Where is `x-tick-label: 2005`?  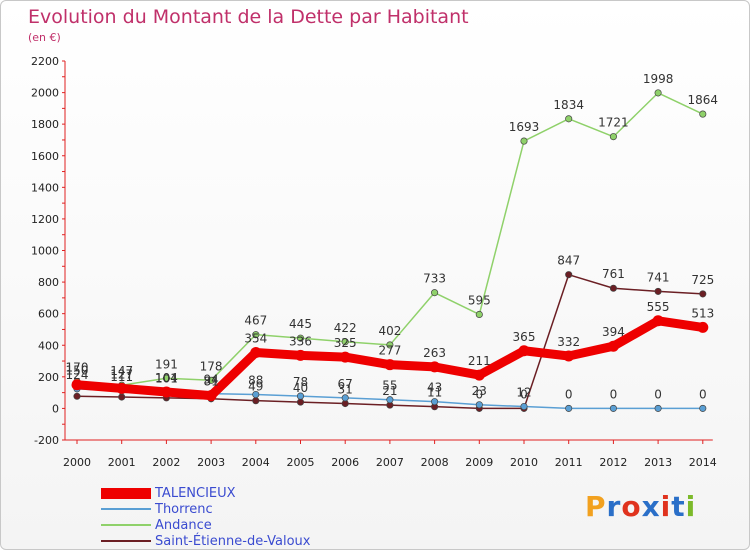
x-tick-label: 2005 is located at coordinates (301, 462).